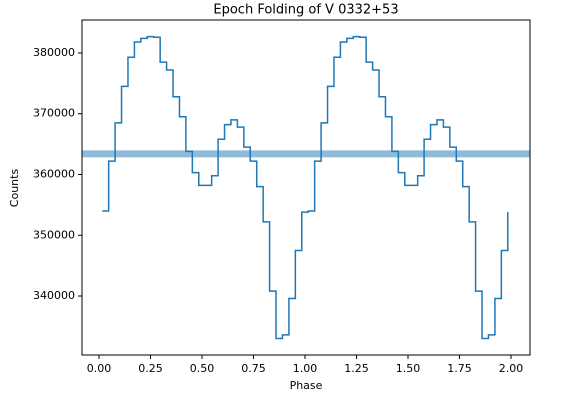 The width and height of the screenshot is (567, 401). What do you see at coordinates (54, 234) in the screenshot?
I see `y-tick-label: 350000` at bounding box center [54, 234].